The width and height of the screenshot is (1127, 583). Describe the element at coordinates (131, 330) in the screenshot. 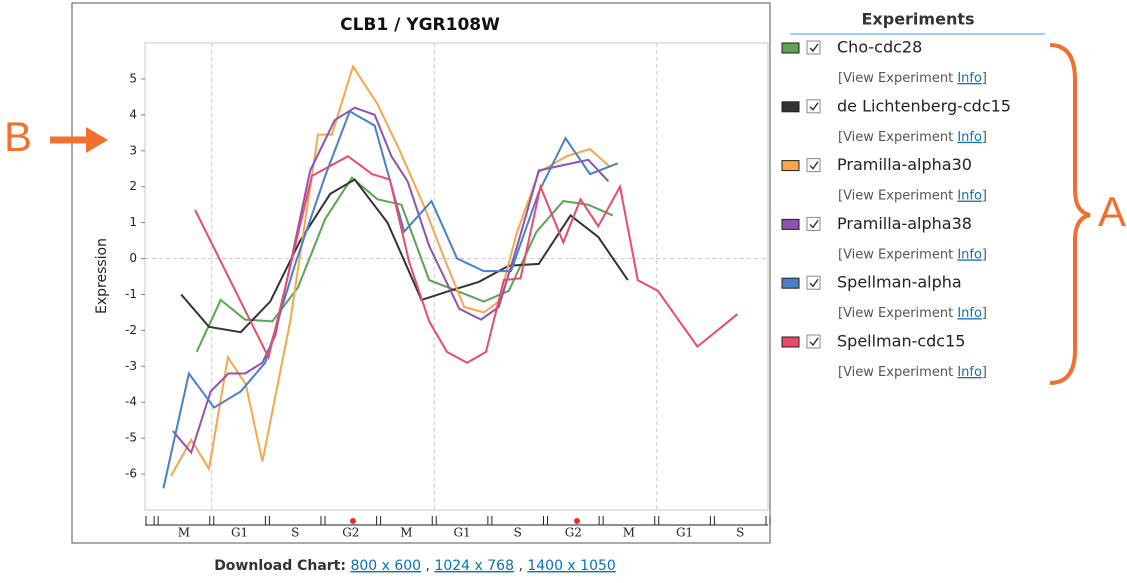

I see `y-tick-label: -2` at that location.